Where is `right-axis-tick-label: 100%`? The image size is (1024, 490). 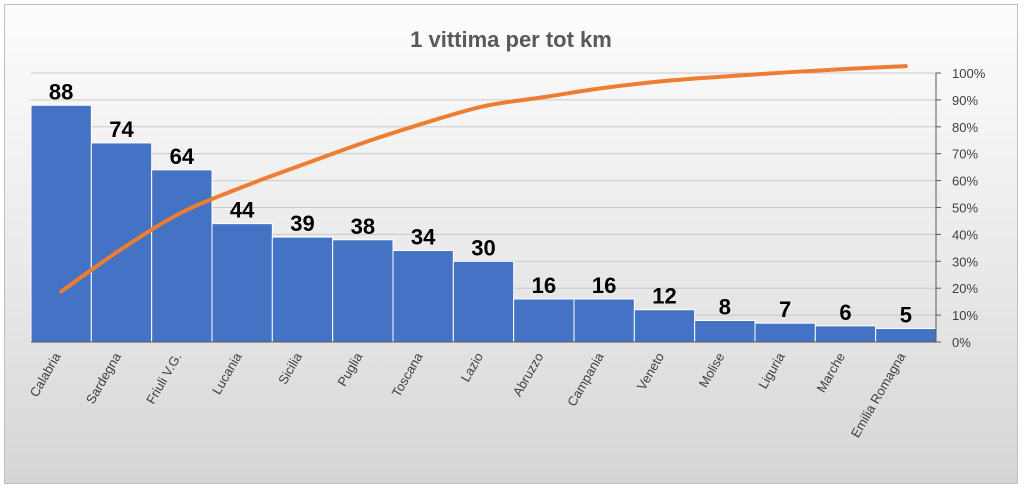
right-axis-tick-label: 100% is located at coordinates (969, 73).